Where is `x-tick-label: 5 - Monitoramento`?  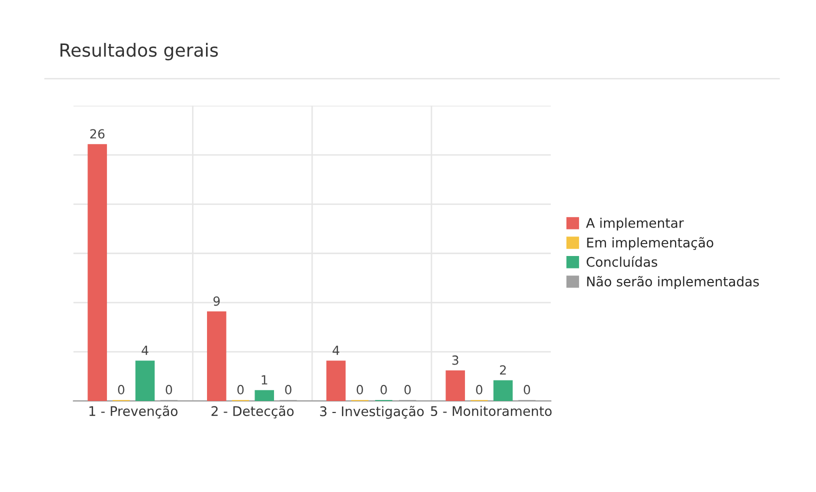
x-tick-label: 5 - Monitoramento is located at coordinates (491, 411).